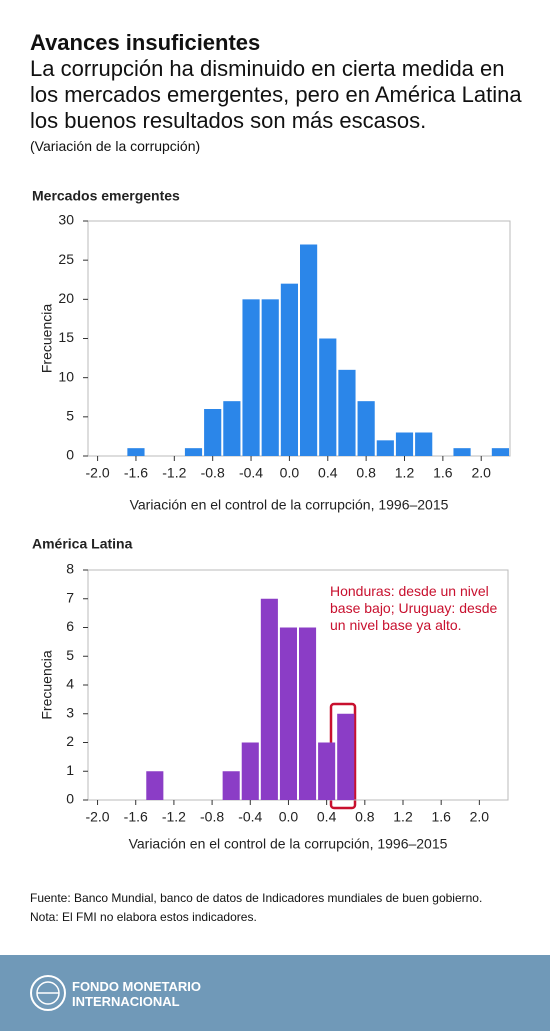  I want to click on y-tick-label: 15, so click(66, 337).